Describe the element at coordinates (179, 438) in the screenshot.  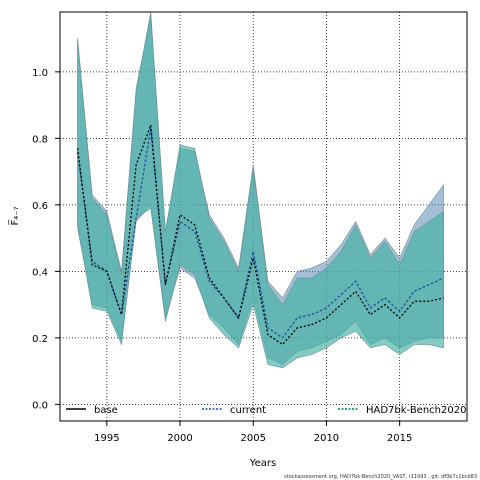
I see `x-tick-label: 2000` at that location.